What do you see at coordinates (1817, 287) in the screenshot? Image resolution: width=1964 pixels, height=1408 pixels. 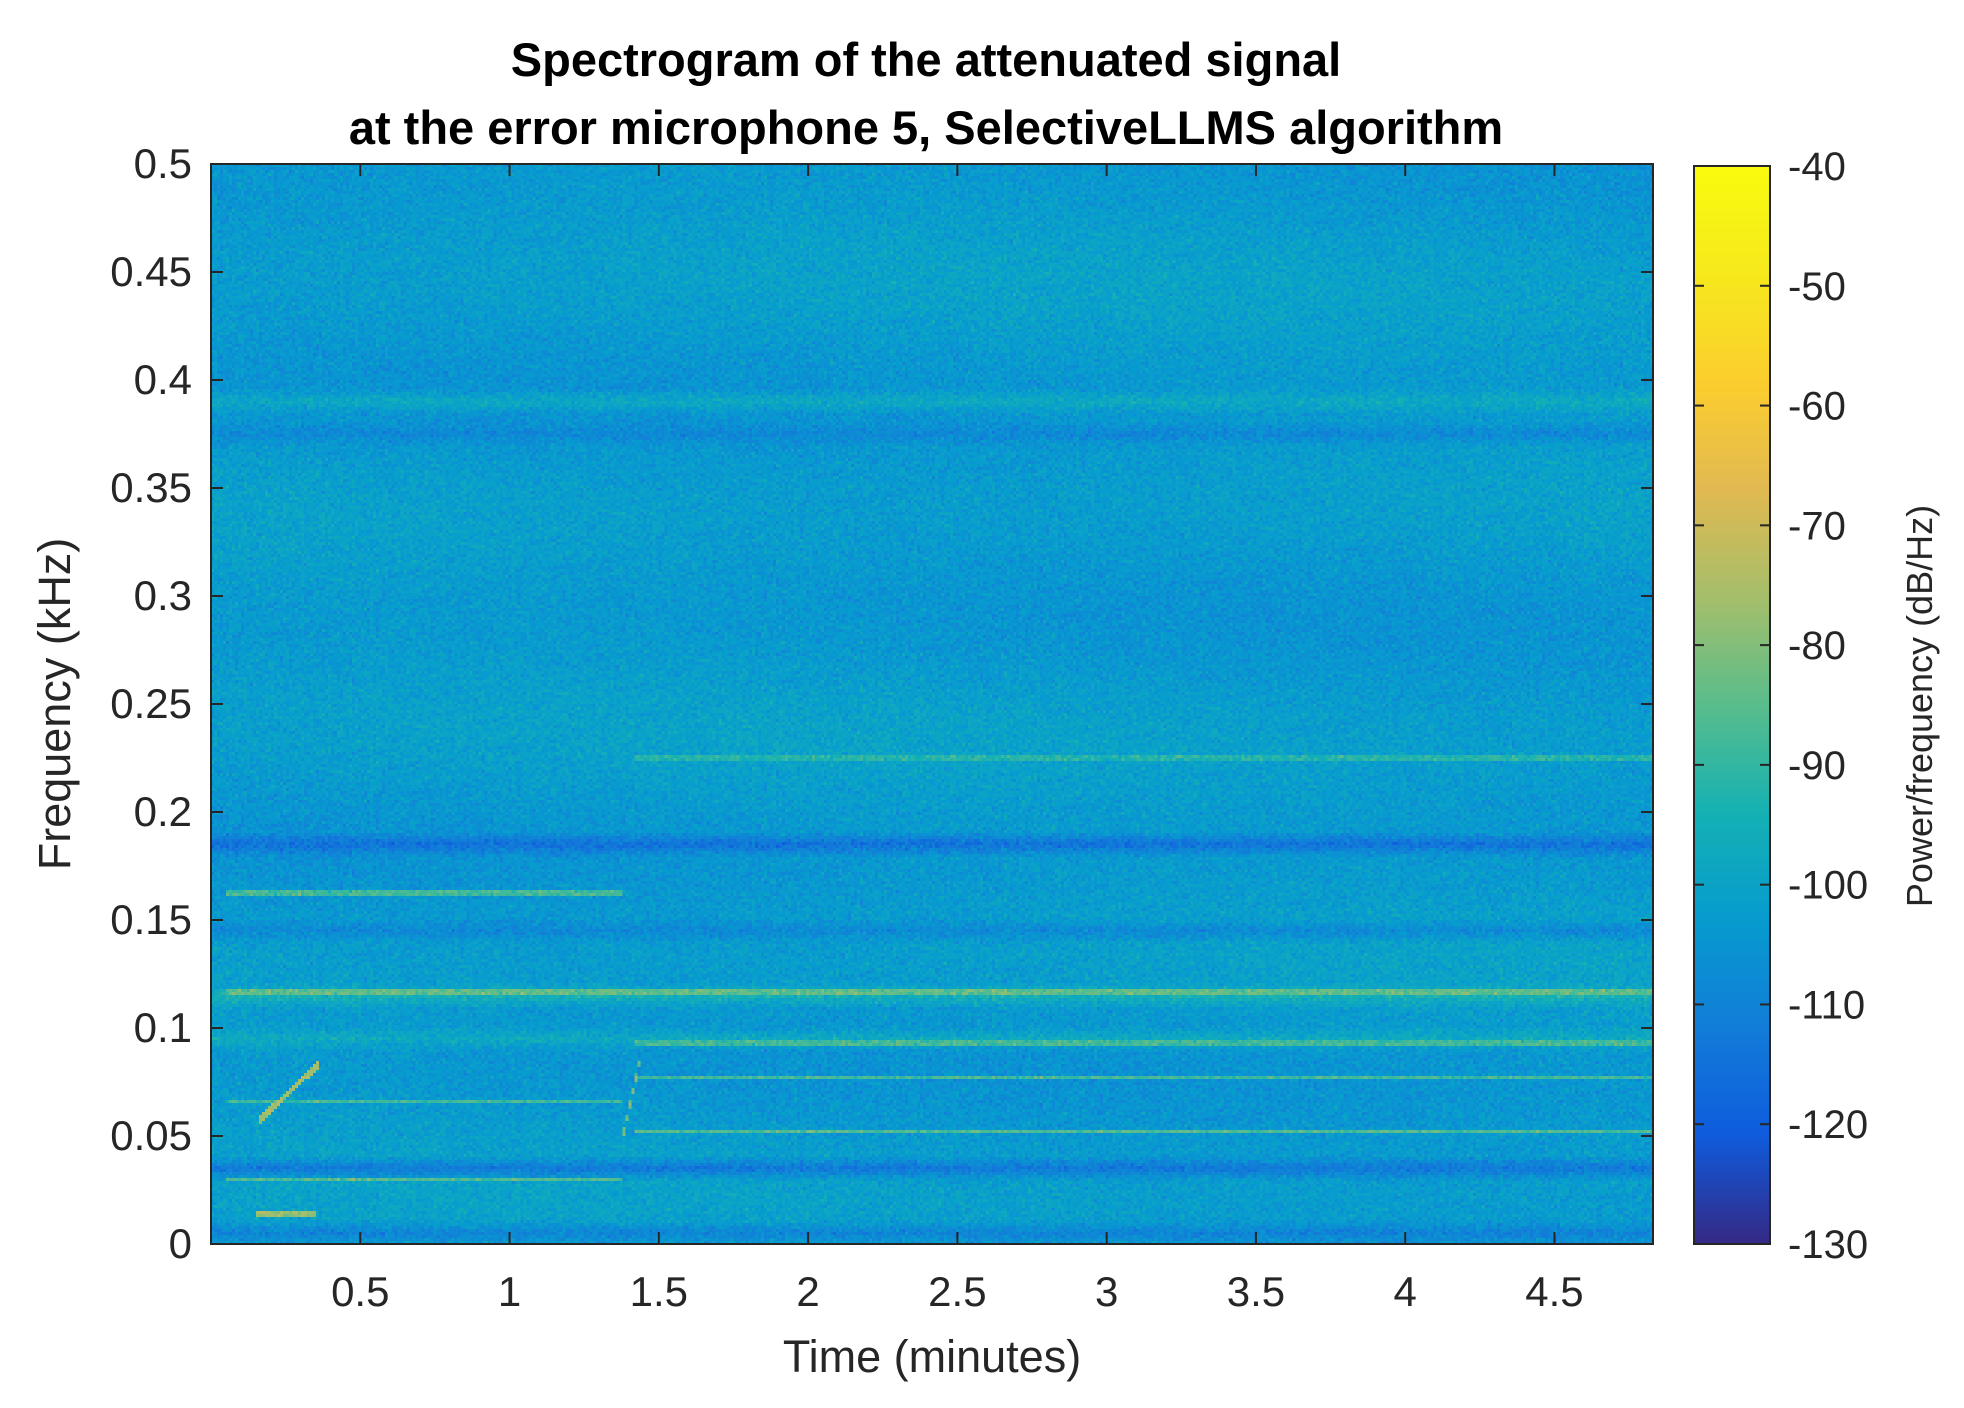 I see `colorbar-tick-label: -50` at bounding box center [1817, 287].